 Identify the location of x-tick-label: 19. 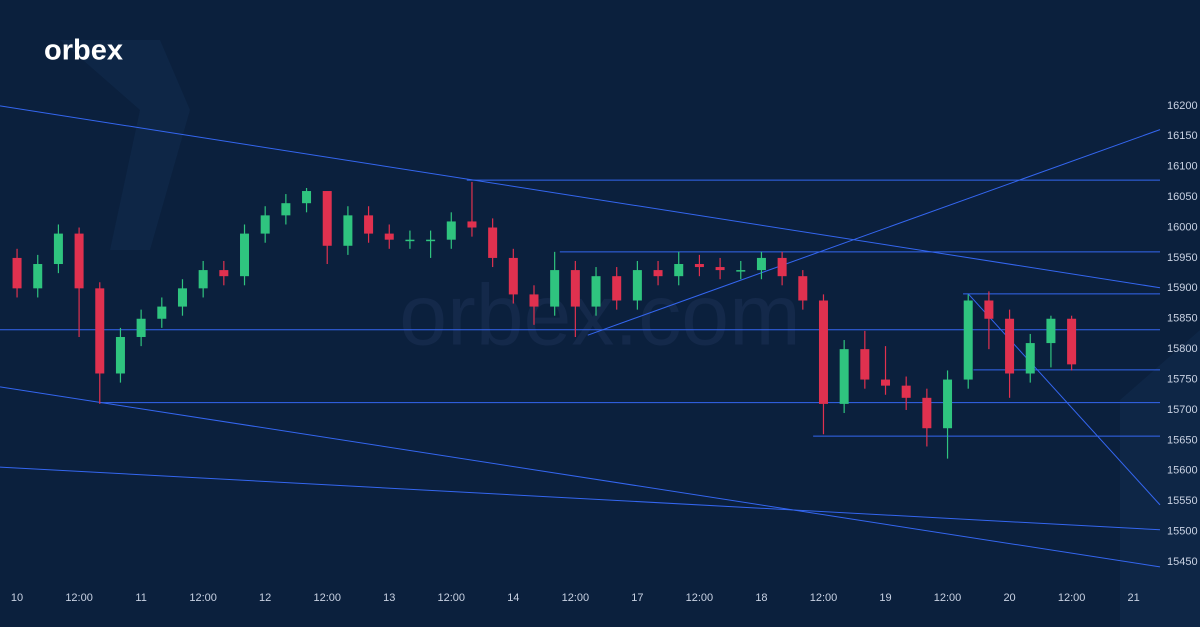
(885, 598).